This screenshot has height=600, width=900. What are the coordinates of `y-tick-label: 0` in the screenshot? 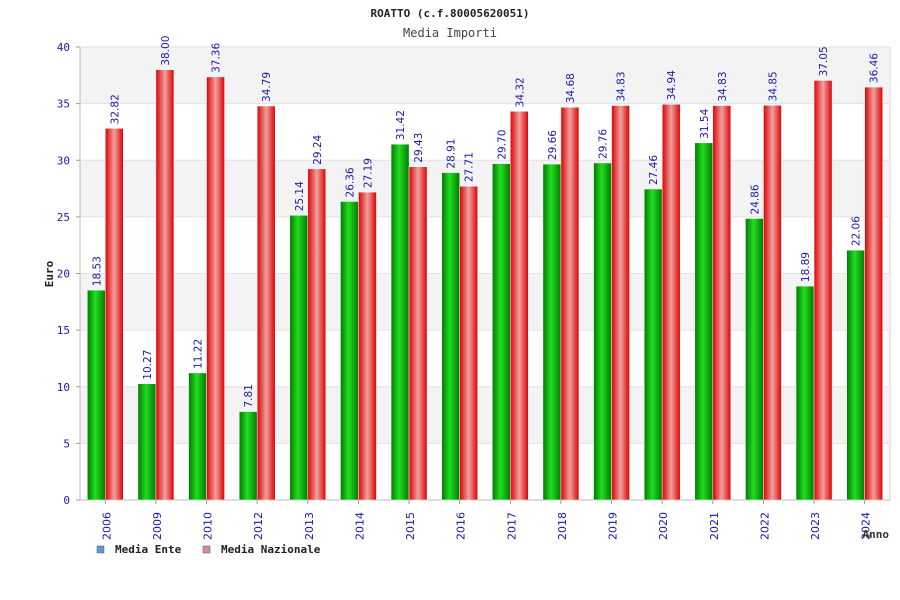 It's located at (66, 500).